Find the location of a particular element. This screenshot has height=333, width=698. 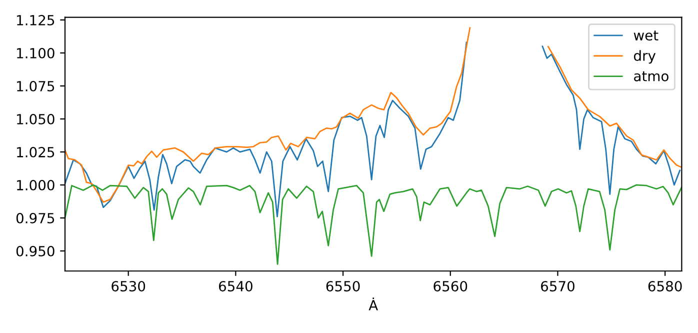

x-tick-label: 6570 is located at coordinates (557, 286).